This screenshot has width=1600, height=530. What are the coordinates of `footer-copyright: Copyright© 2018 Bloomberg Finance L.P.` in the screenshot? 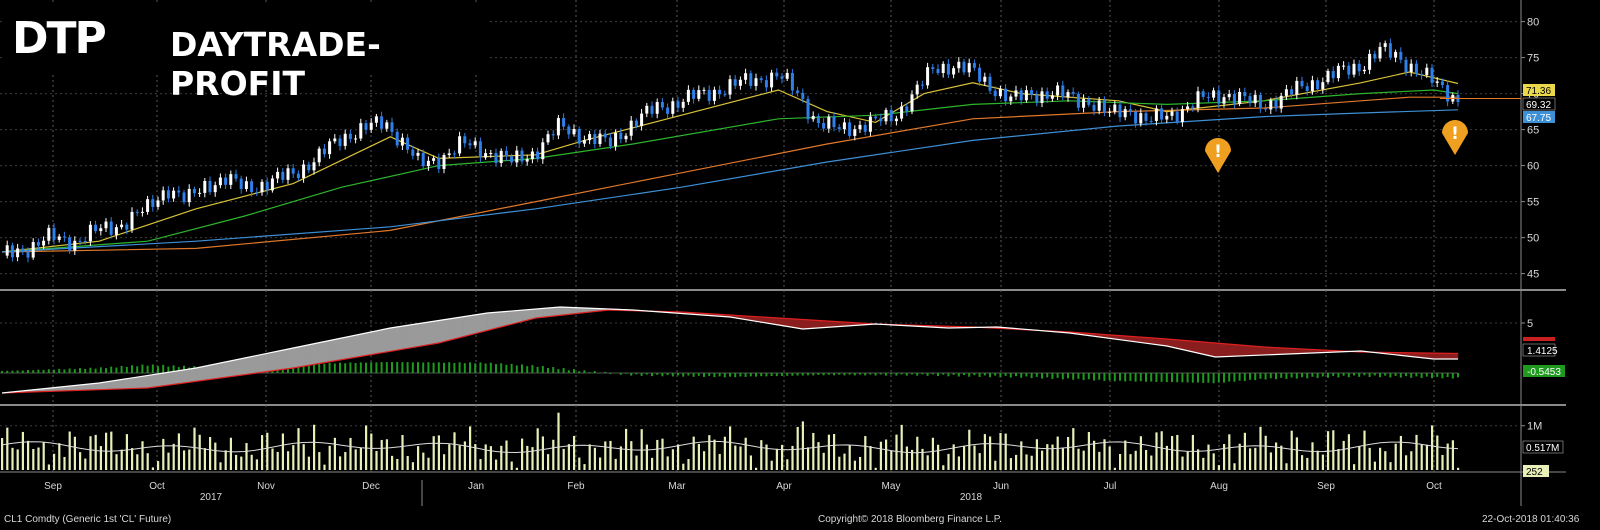 It's located at (910, 519).